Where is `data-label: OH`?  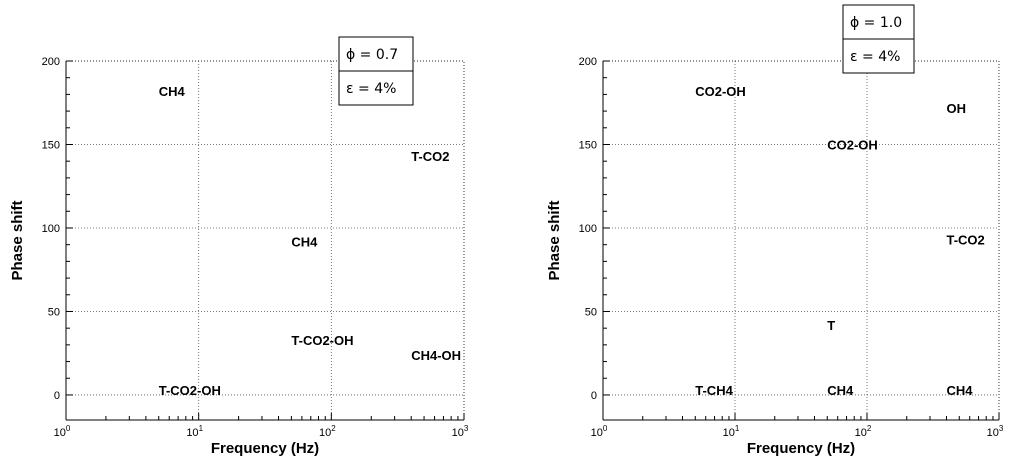
data-label: OH is located at coordinates (956, 108).